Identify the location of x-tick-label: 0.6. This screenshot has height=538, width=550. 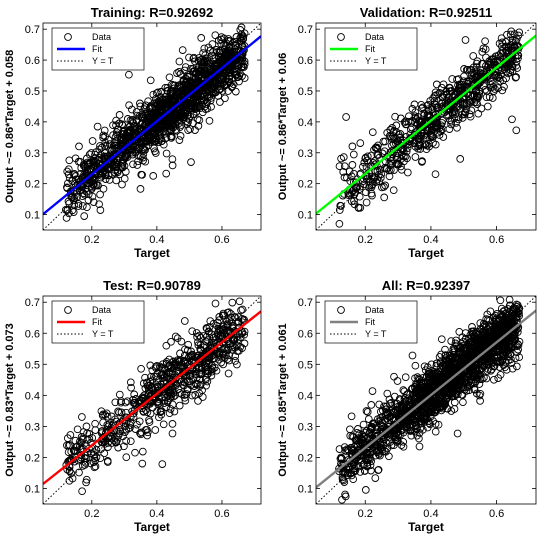
(496, 240).